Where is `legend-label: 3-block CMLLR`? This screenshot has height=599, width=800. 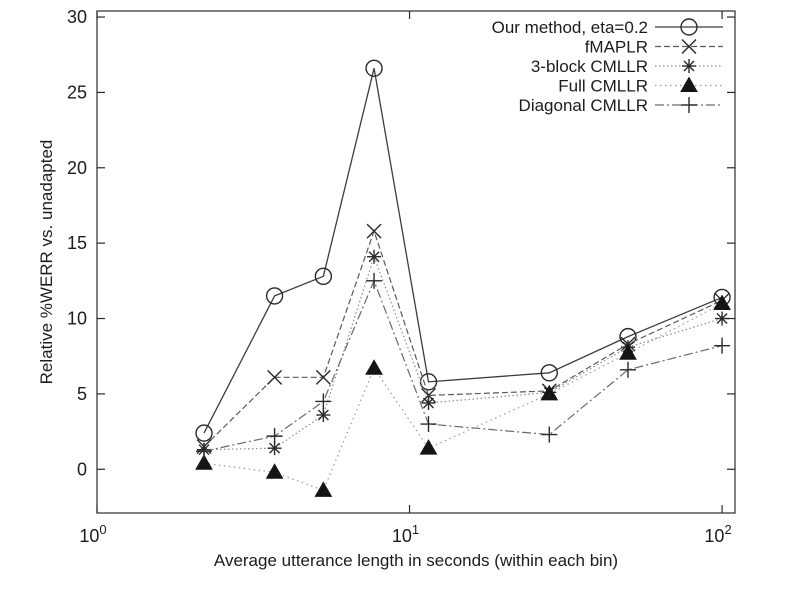 legend-label: 3-block CMLLR is located at coordinates (589, 66).